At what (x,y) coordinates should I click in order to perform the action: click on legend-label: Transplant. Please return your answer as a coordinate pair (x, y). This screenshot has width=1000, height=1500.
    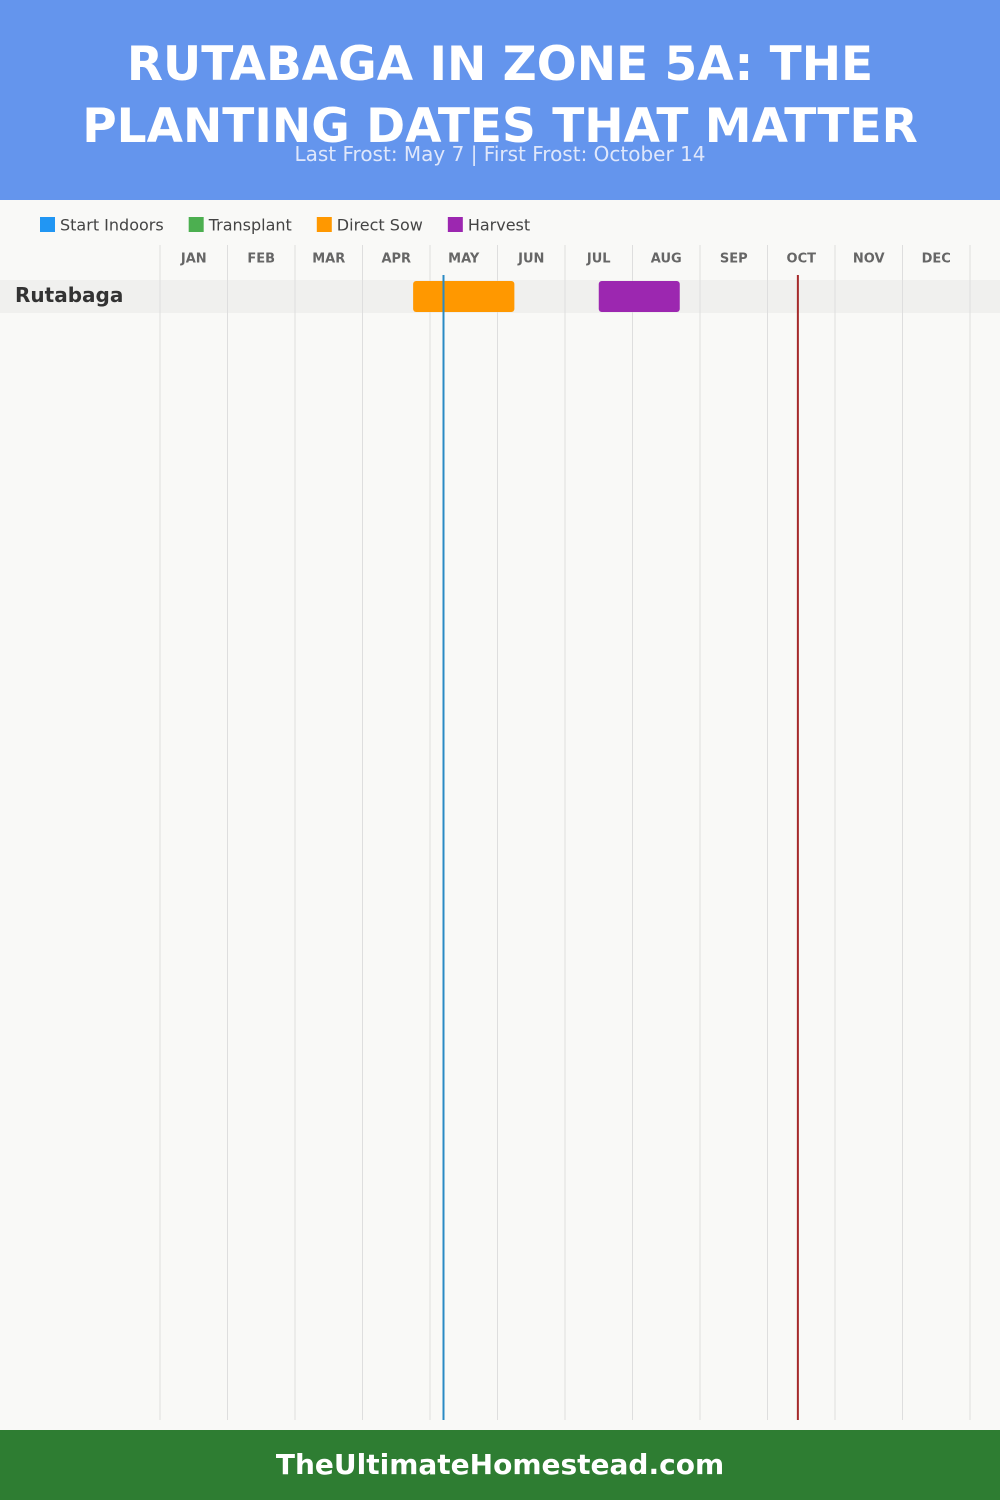
    Looking at the image, I should click on (250, 225).